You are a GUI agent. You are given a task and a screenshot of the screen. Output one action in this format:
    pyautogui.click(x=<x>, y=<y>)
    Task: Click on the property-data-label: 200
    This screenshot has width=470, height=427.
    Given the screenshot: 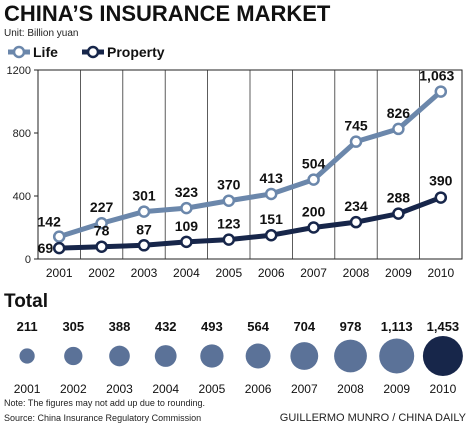 What is the action you would take?
    pyautogui.click(x=314, y=212)
    